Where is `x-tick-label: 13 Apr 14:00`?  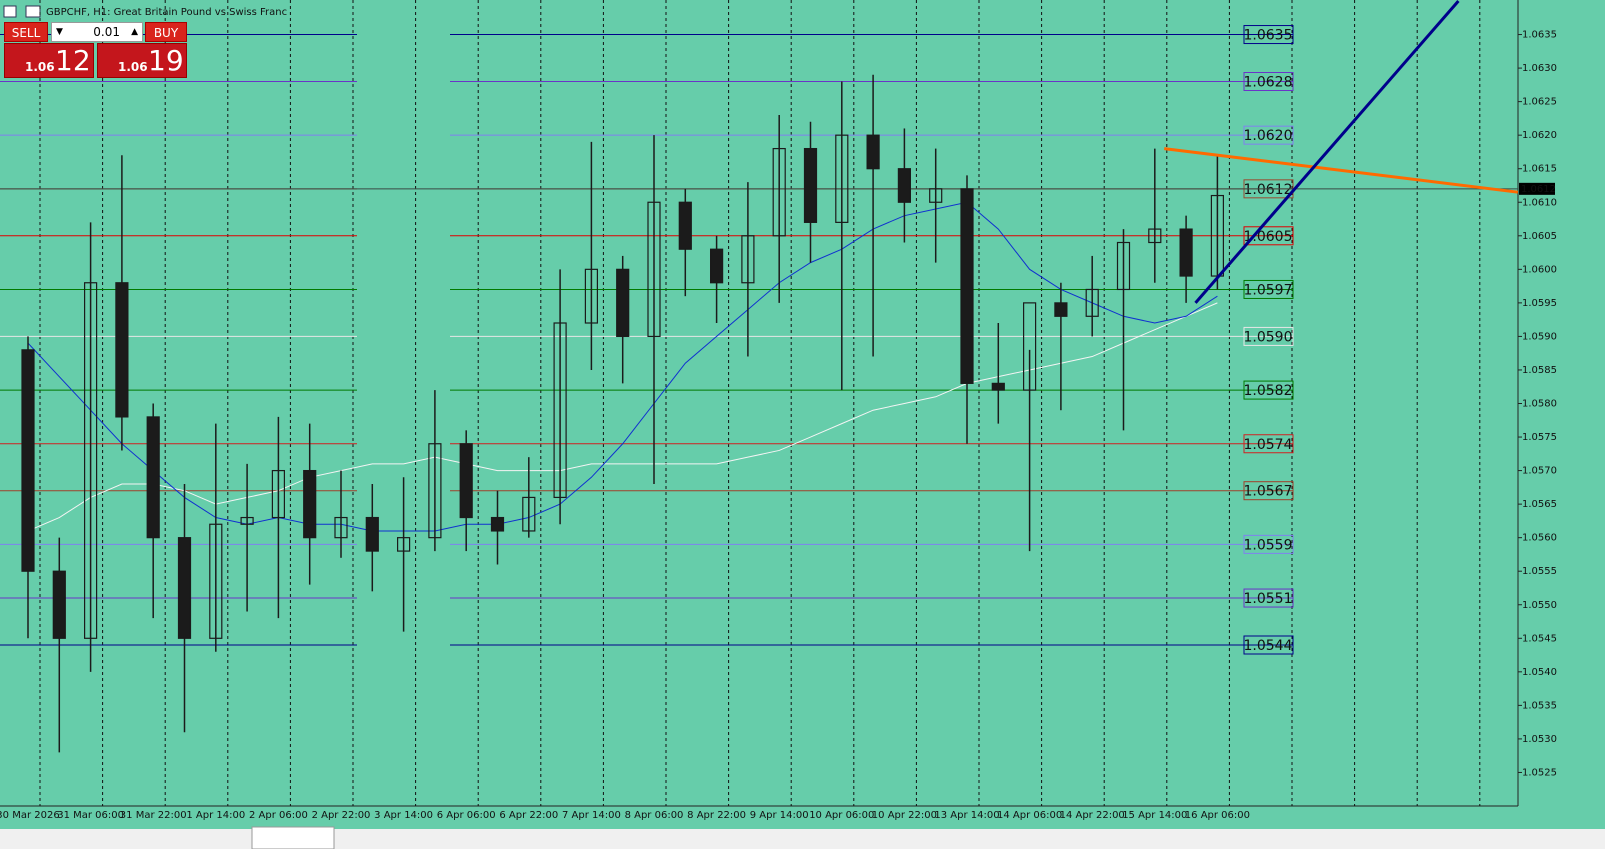
x-tick-label: 13 Apr 14:00 is located at coordinates (966, 815).